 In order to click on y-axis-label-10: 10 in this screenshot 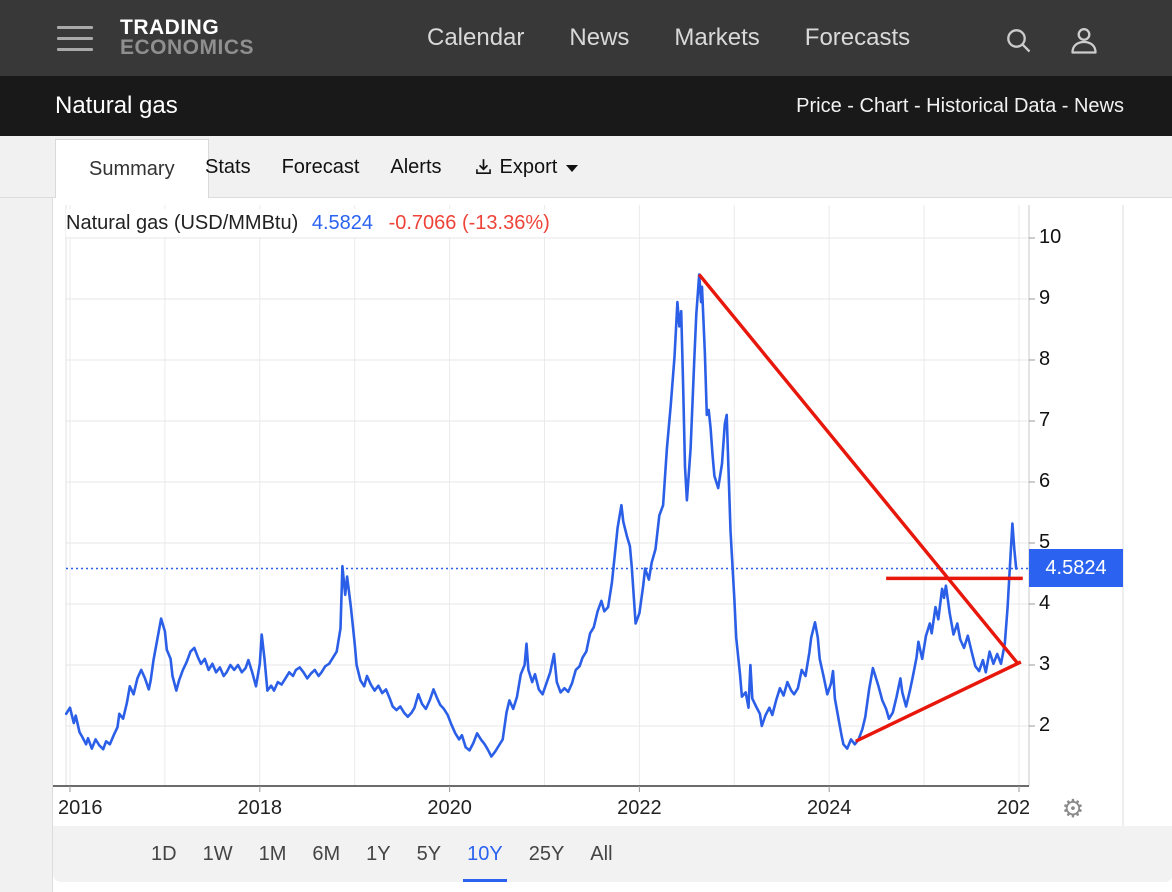, I will do `click(1050, 237)`.